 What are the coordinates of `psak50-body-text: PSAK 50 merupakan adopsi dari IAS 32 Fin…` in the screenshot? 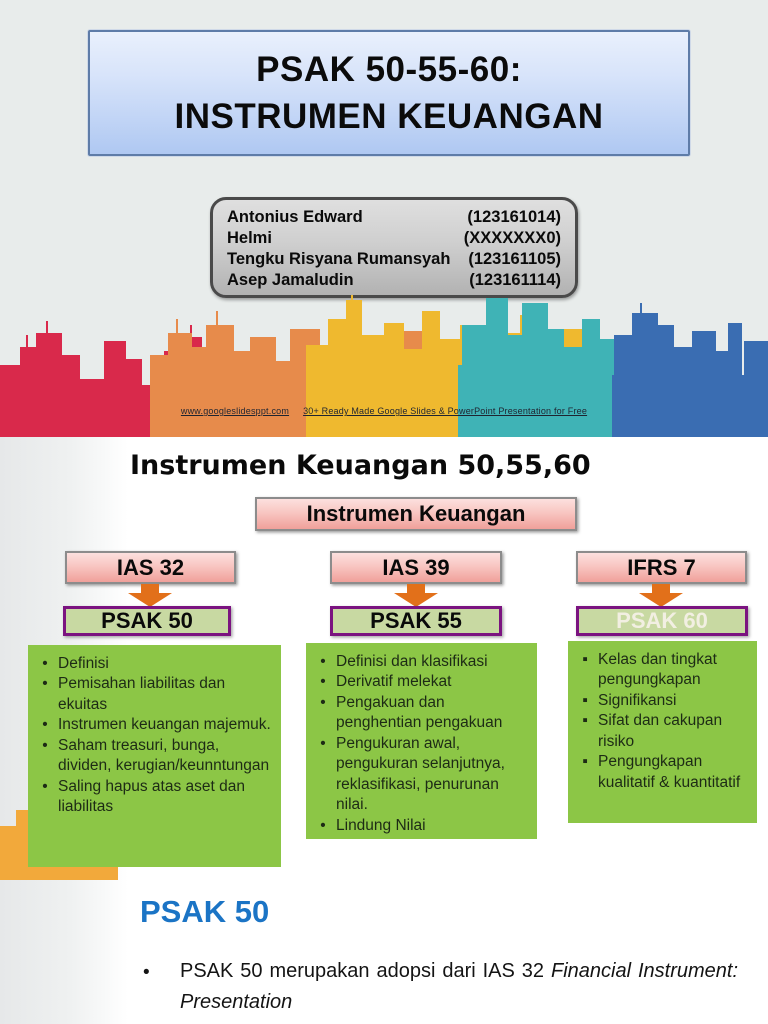 It's located at (459, 987).